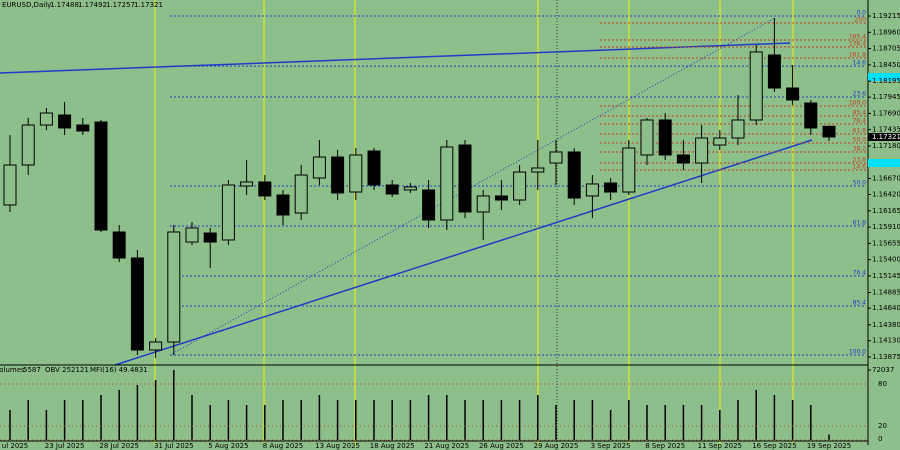 This screenshot has width=900, height=450. What do you see at coordinates (882, 384) in the screenshot?
I see `mfi-tick-label: 80` at bounding box center [882, 384].